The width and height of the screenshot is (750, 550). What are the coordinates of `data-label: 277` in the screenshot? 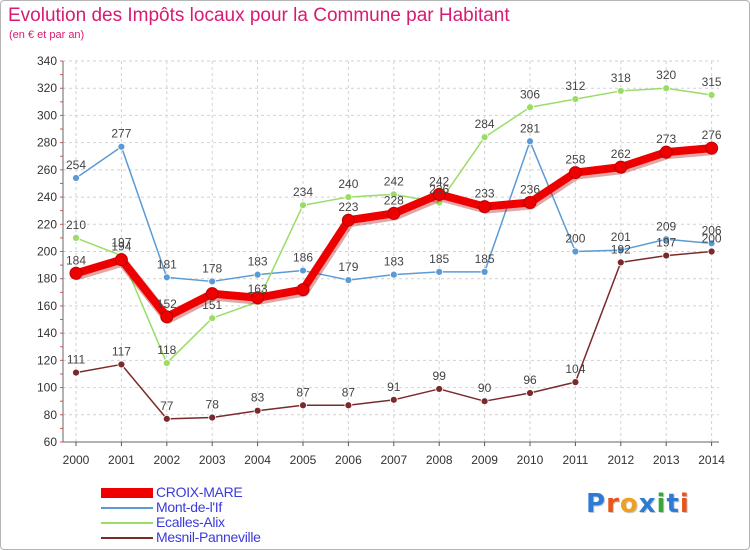 It's located at (121, 134).